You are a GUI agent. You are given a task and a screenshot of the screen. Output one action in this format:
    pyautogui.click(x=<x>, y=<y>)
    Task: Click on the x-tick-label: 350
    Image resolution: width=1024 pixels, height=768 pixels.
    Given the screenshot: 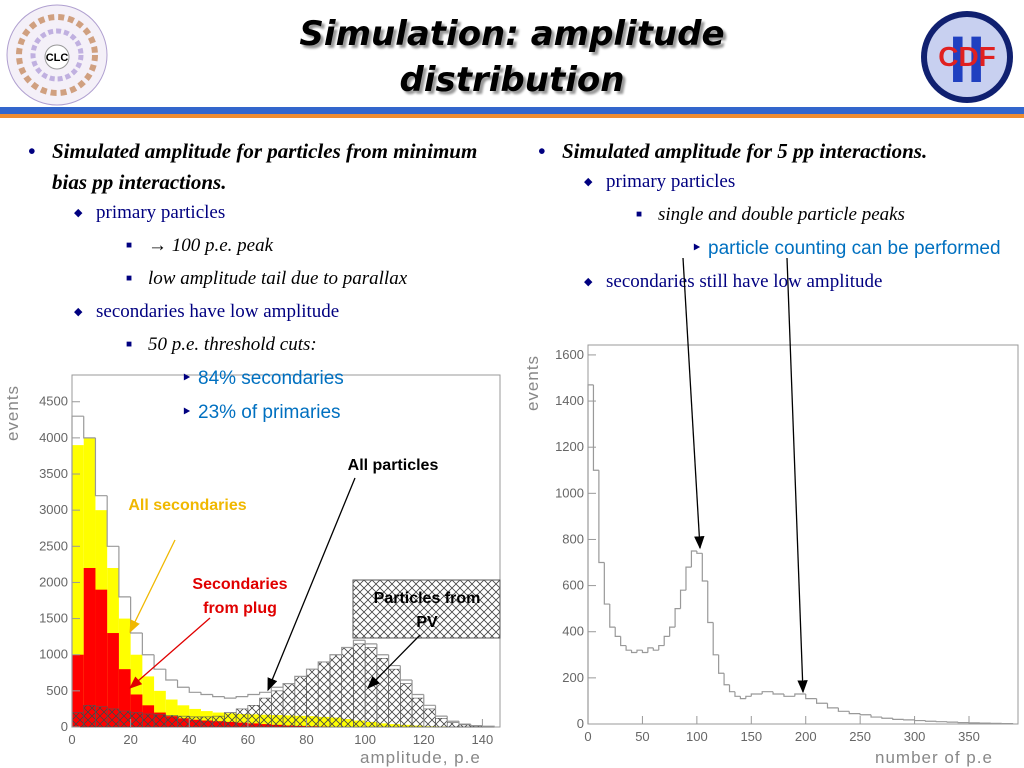 What is the action you would take?
    pyautogui.click(x=969, y=736)
    